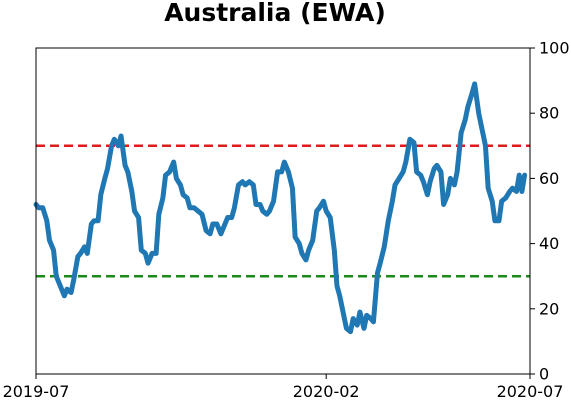 The width and height of the screenshot is (571, 402). What do you see at coordinates (550, 211) in the screenshot?
I see `y-axis: 0 20 40 60 80 100` at bounding box center [550, 211].